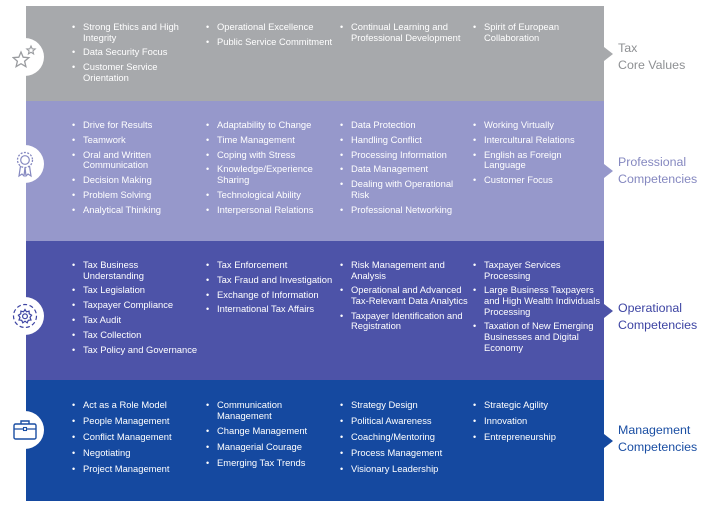 The image size is (712, 510). What do you see at coordinates (136, 72) in the screenshot?
I see `list-item: Customer Service Orientation` at bounding box center [136, 72].